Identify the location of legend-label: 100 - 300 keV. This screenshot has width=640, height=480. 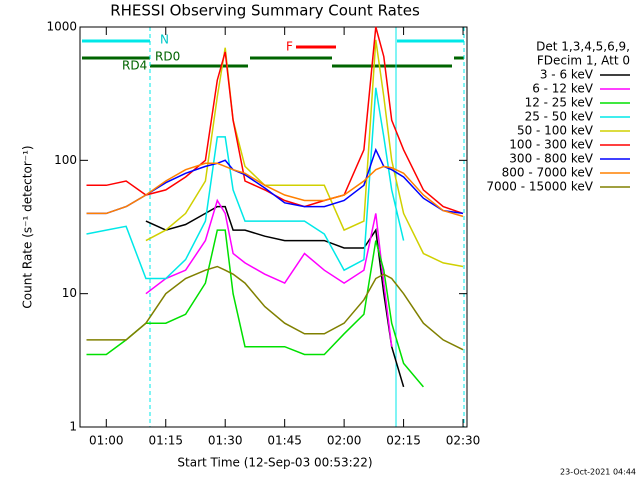
(551, 145).